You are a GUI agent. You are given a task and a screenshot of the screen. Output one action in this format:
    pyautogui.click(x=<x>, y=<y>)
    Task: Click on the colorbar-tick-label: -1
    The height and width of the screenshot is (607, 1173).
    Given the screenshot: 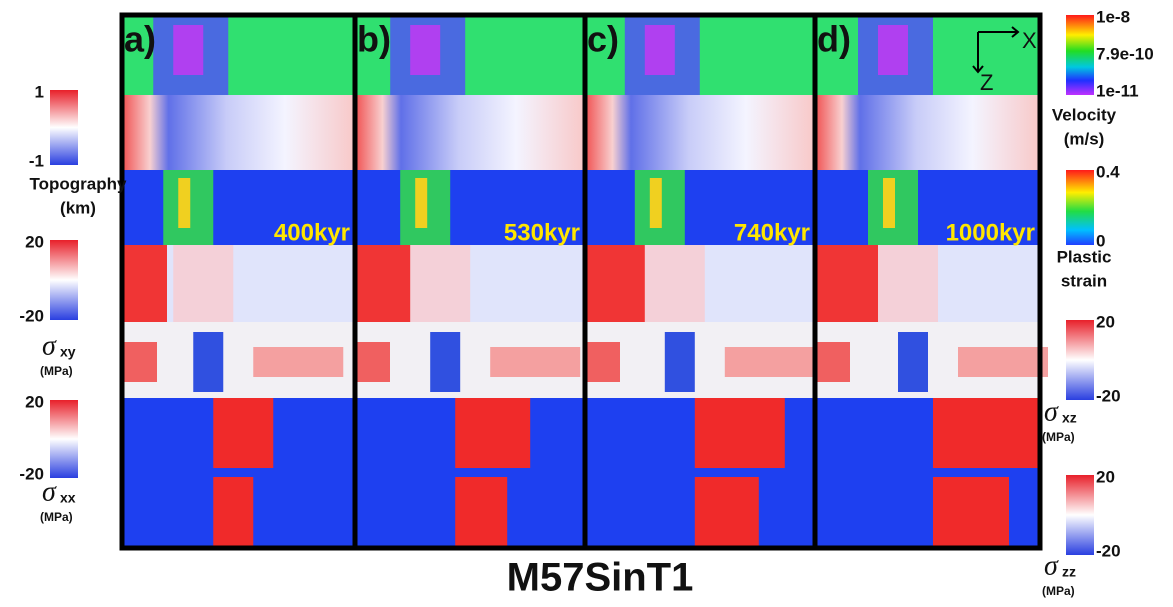 What is the action you would take?
    pyautogui.click(x=36, y=160)
    